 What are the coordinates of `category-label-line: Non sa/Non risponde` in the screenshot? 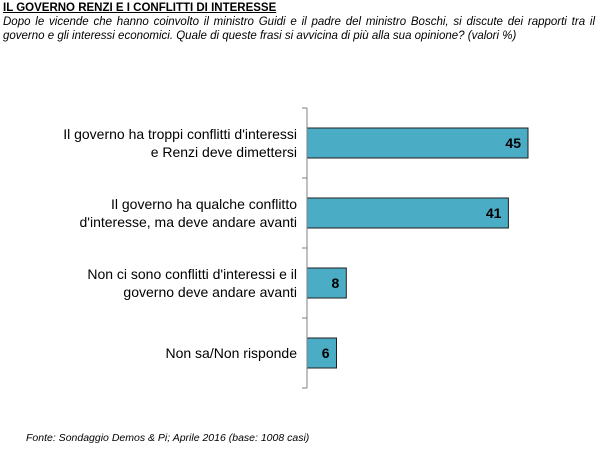 It's located at (231, 353).